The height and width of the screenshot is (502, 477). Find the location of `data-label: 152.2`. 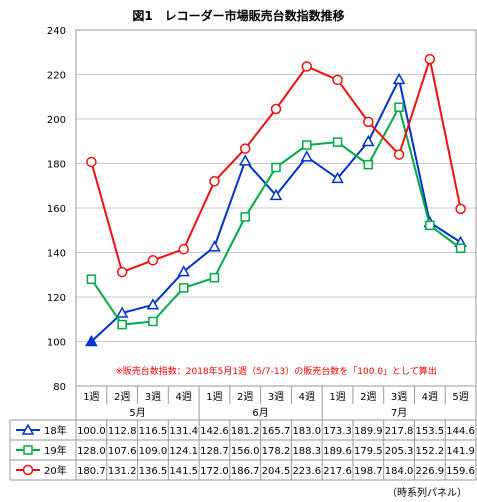

data-label: 152.2 is located at coordinates (430, 451).